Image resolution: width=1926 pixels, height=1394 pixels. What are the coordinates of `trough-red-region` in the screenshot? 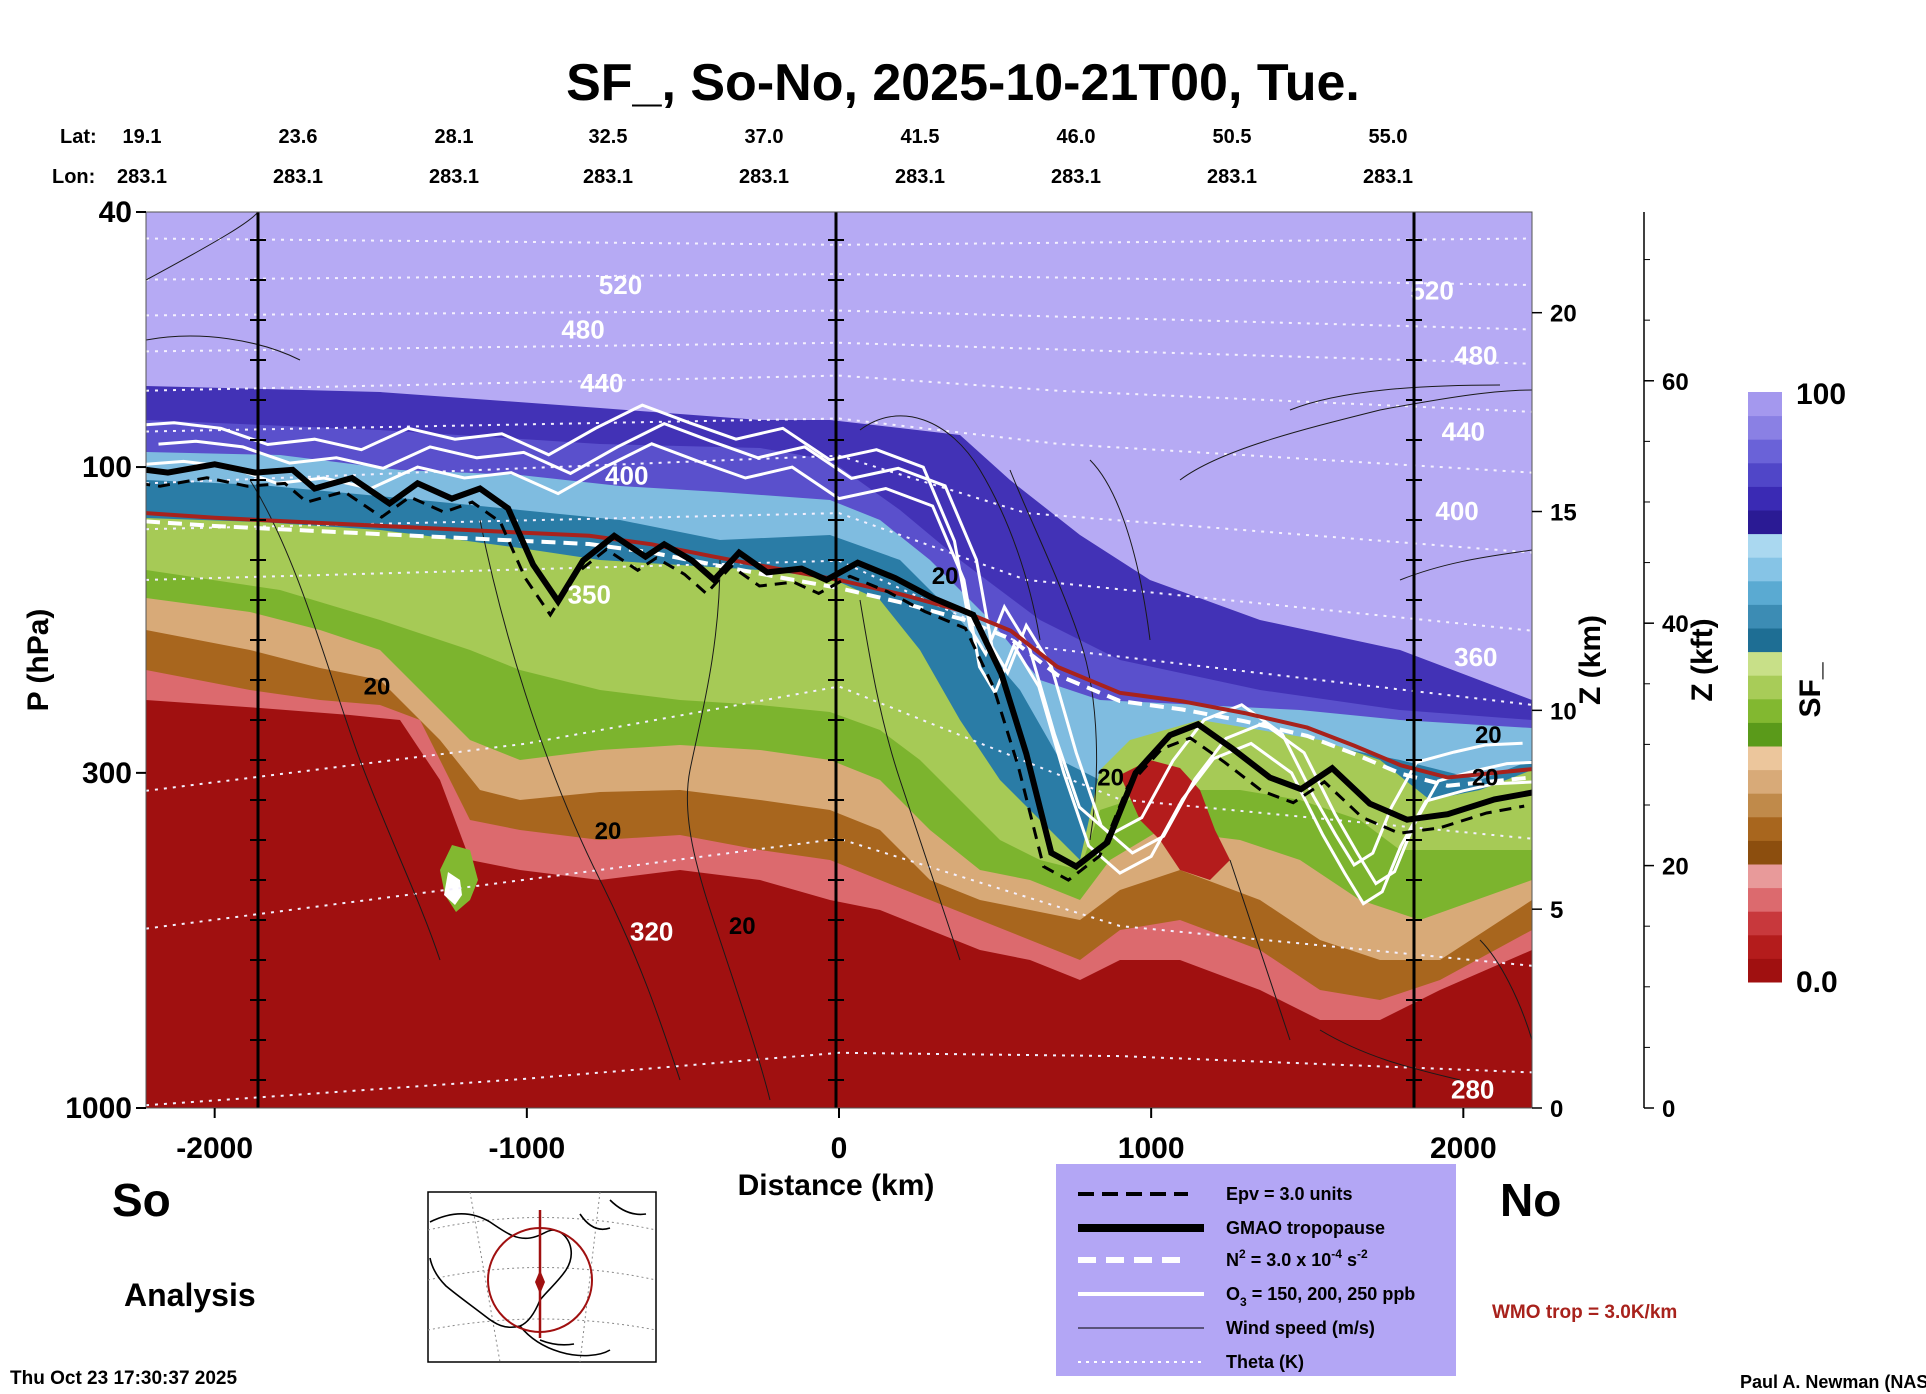 It's located at (1175, 820).